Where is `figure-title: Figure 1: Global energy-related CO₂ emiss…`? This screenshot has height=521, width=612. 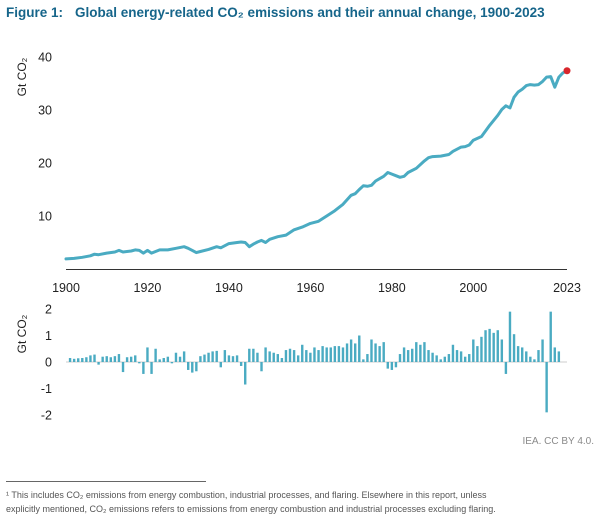
figure-title: Figure 1: Global energy-related CO₂ emiss… is located at coordinates (275, 12).